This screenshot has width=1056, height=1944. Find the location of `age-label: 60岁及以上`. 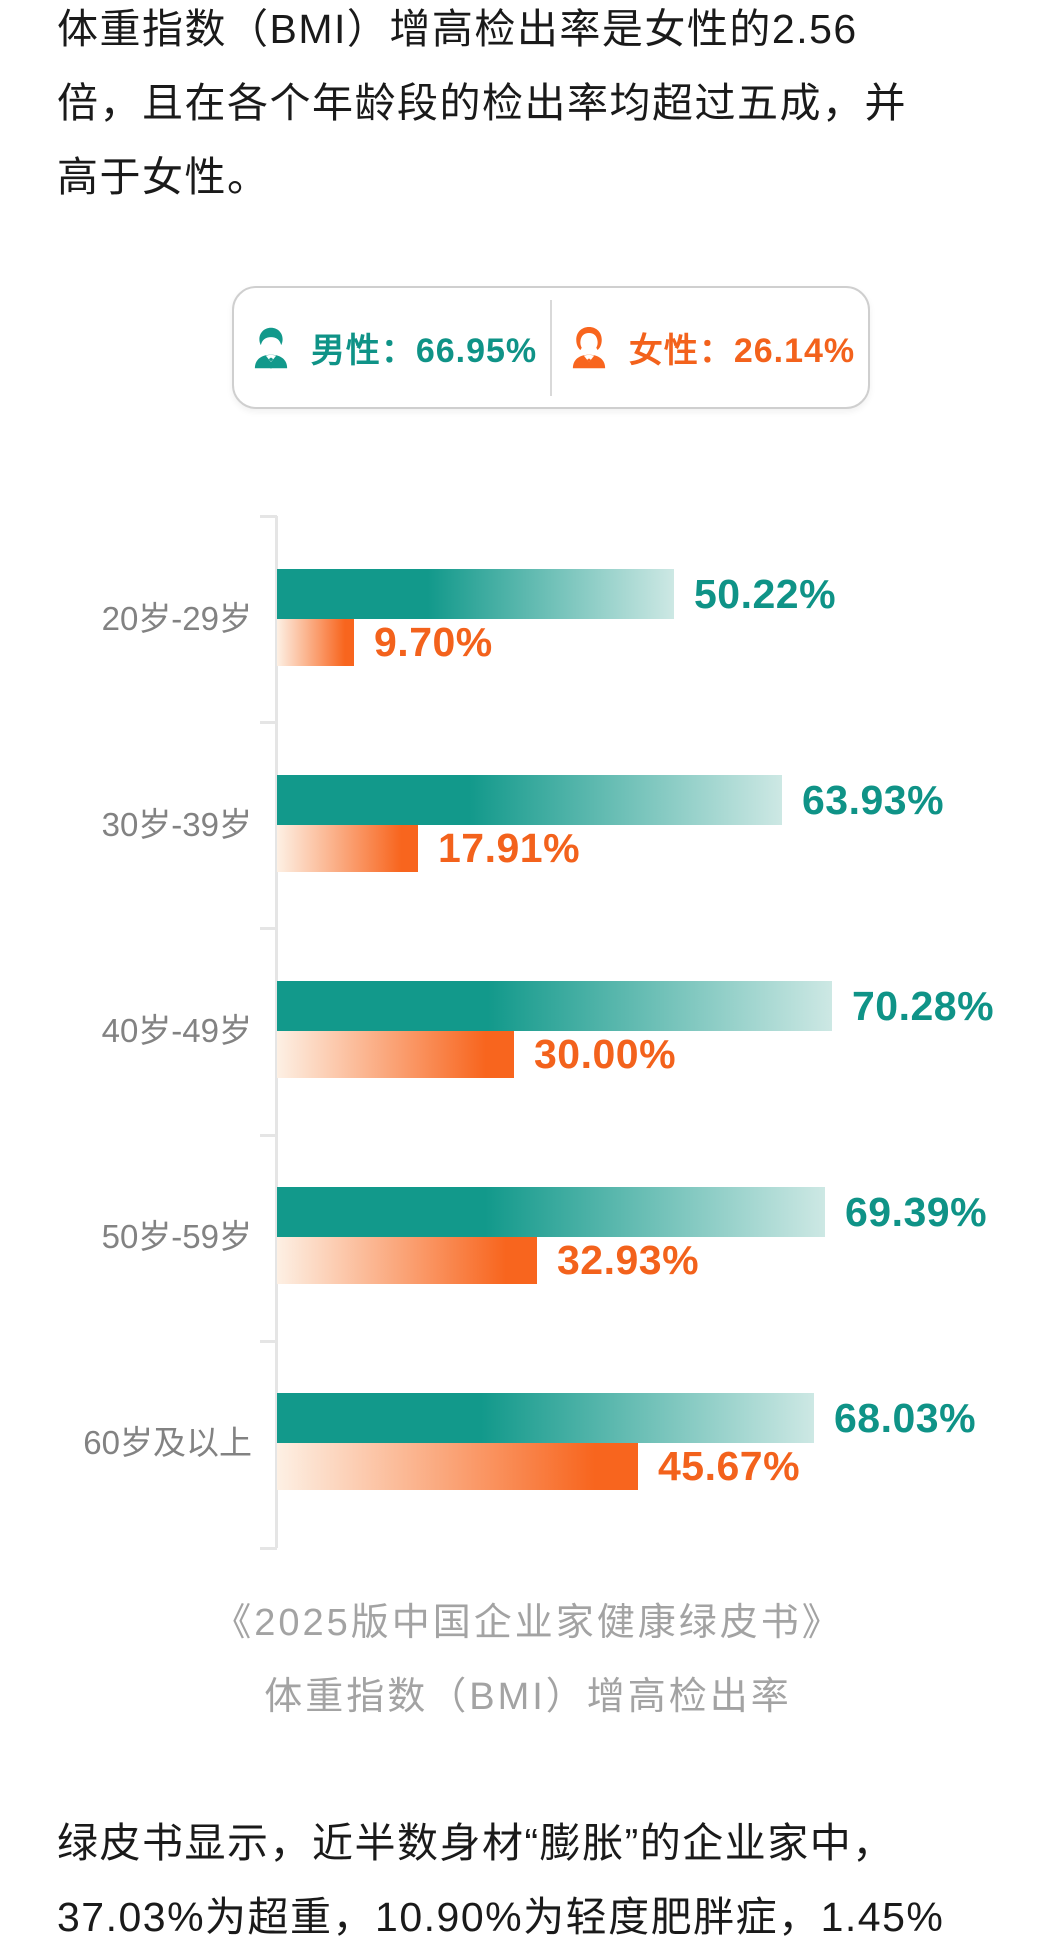

age-label: 60岁及以上 is located at coordinates (167, 1442).